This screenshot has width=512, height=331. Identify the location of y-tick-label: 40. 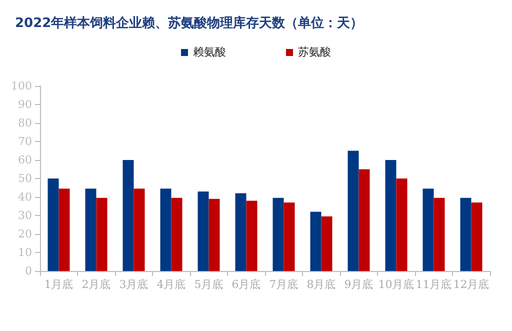
(25, 197).